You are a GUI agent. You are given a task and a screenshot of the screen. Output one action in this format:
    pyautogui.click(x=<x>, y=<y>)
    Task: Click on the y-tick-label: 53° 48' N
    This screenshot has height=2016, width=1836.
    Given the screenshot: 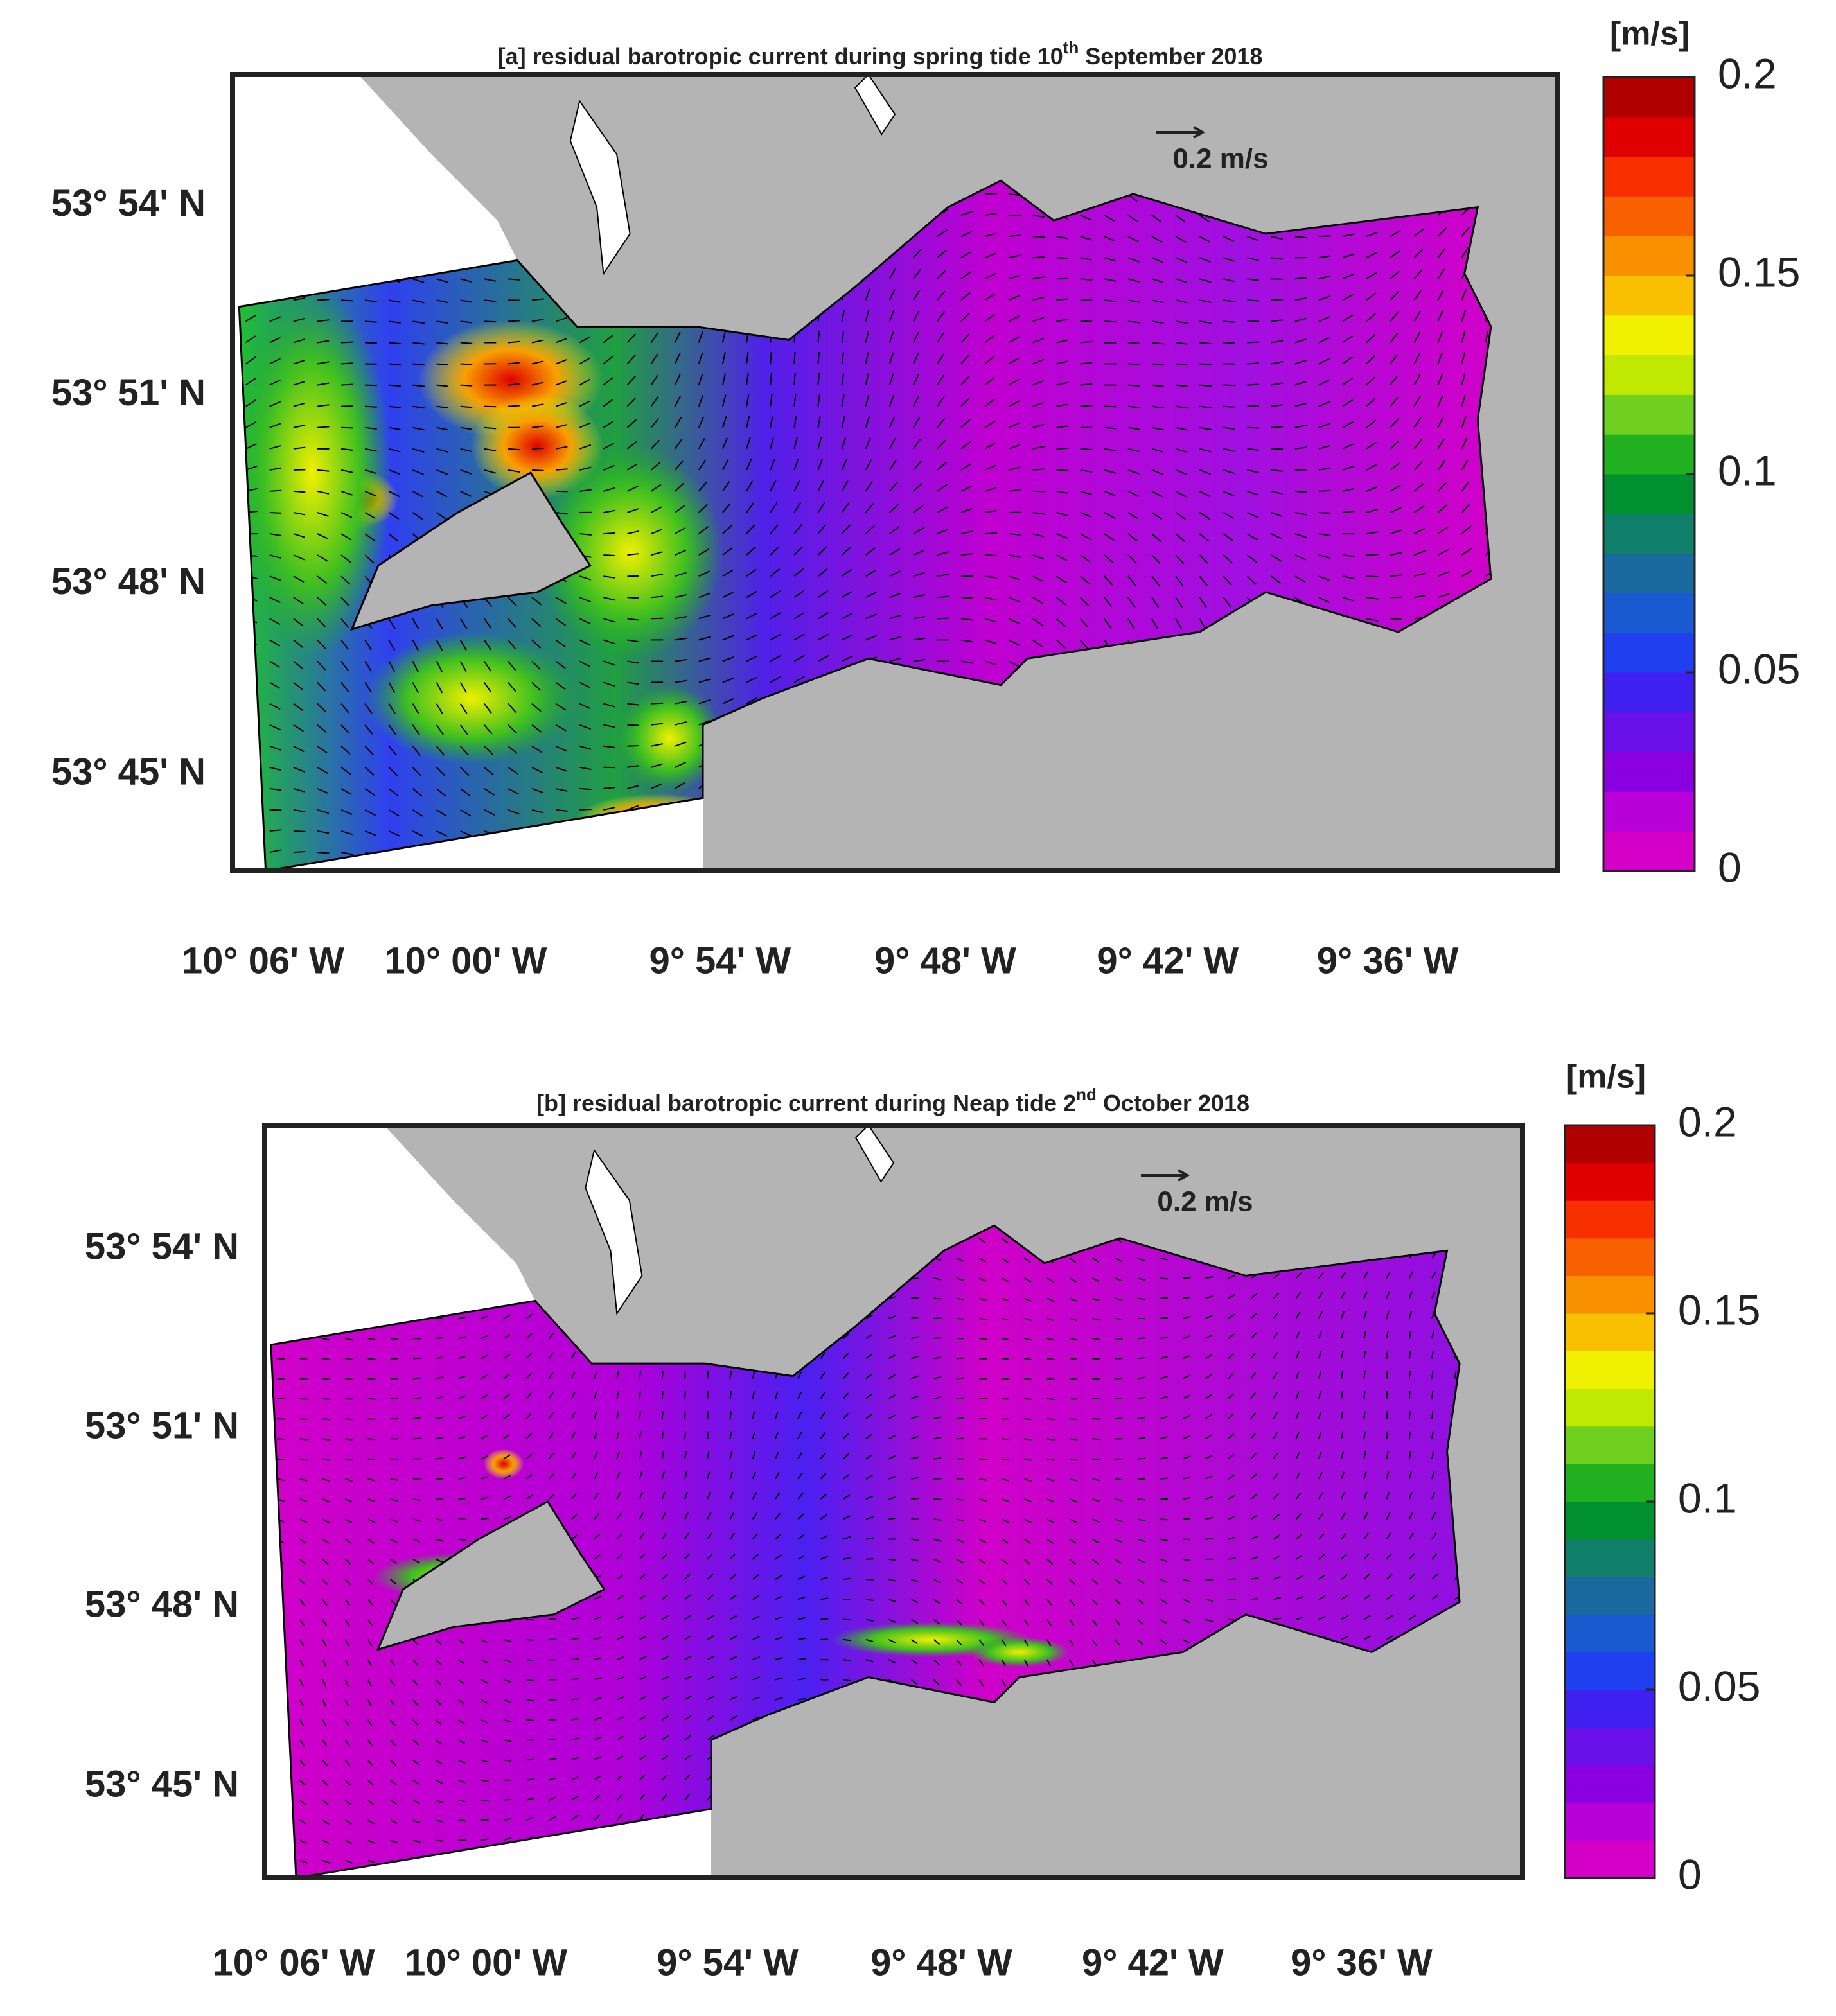 What is the action you would take?
    pyautogui.click(x=162, y=1604)
    